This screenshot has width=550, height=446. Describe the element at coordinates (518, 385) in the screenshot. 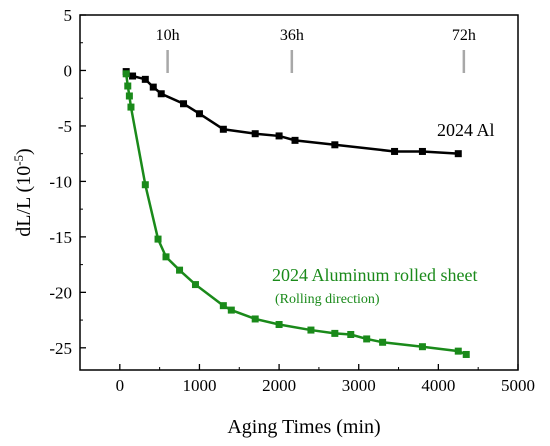

I see `x-tick-label: 5000` at that location.